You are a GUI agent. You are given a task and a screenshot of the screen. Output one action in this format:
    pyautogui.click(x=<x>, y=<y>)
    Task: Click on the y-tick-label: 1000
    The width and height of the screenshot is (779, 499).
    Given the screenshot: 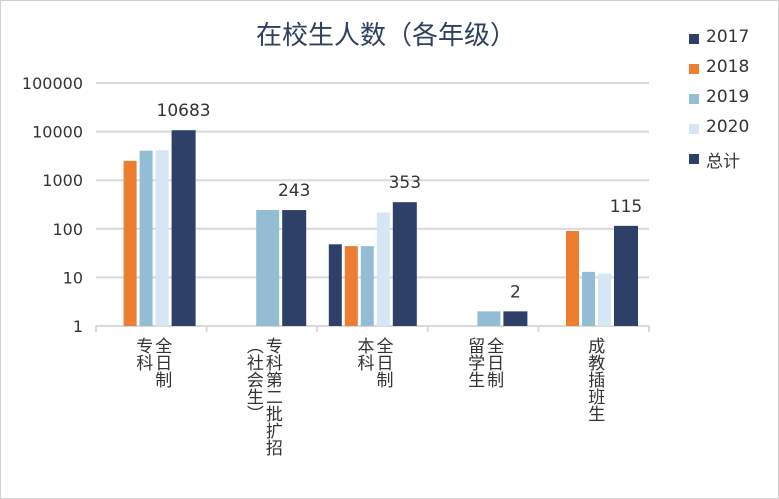 What is the action you would take?
    pyautogui.click(x=62, y=180)
    